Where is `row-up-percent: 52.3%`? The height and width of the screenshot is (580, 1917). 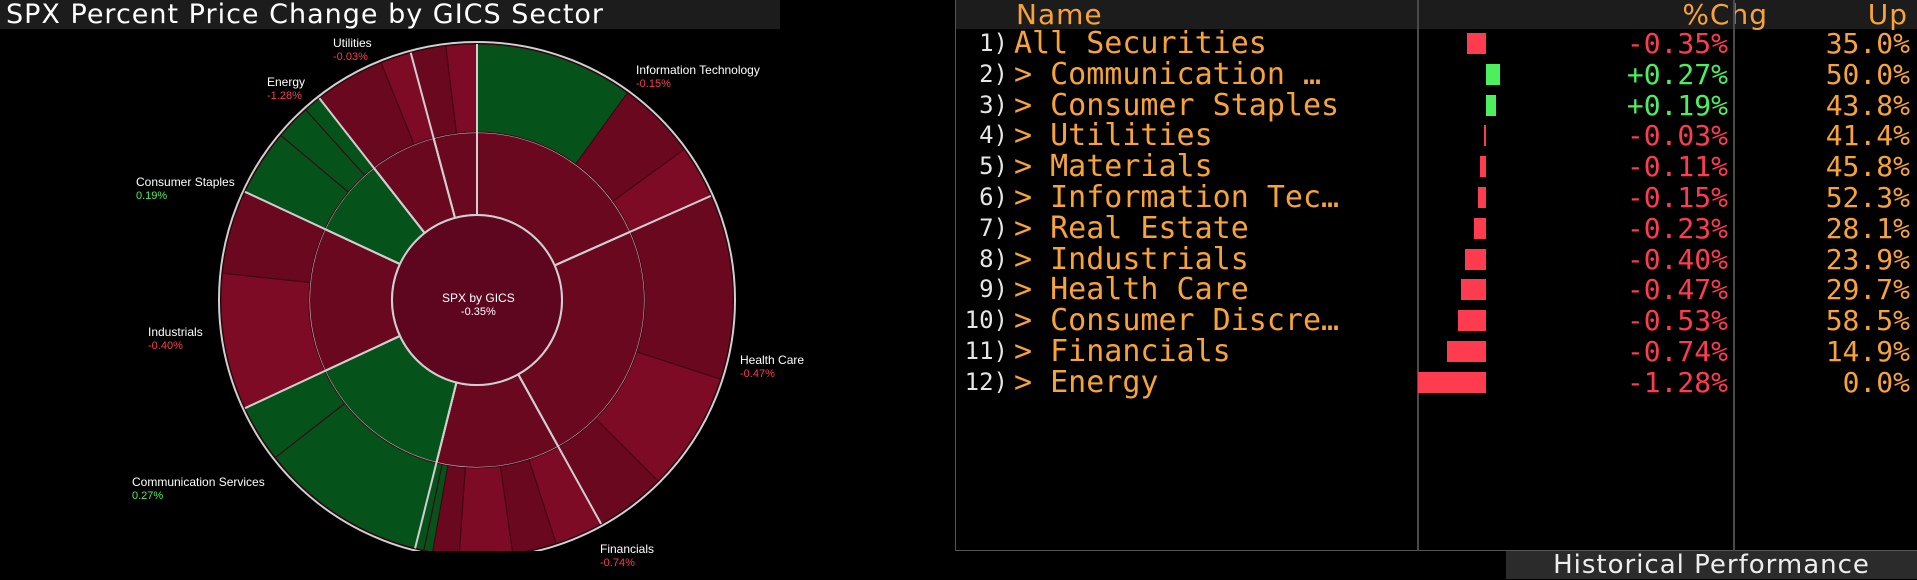 row-up-percent: 52.3% is located at coordinates (1867, 197).